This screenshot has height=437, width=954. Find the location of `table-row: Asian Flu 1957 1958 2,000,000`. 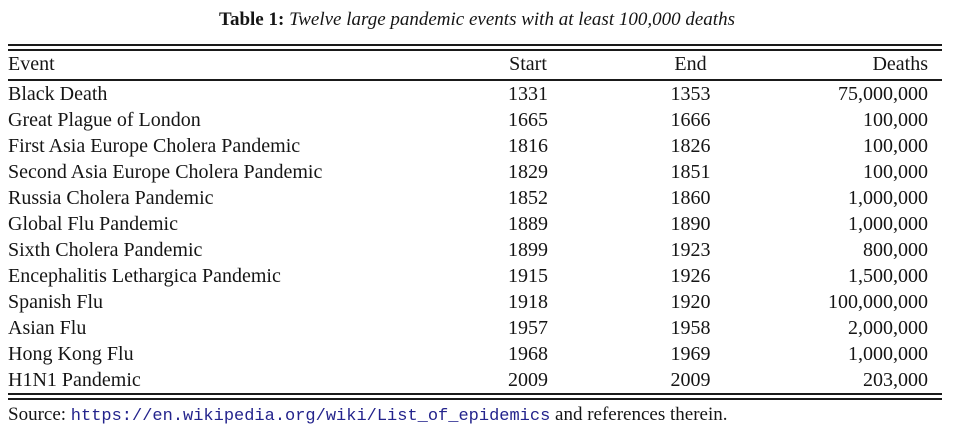

table-row: Asian Flu 1957 1958 2,000,000 is located at coordinates (475, 328).